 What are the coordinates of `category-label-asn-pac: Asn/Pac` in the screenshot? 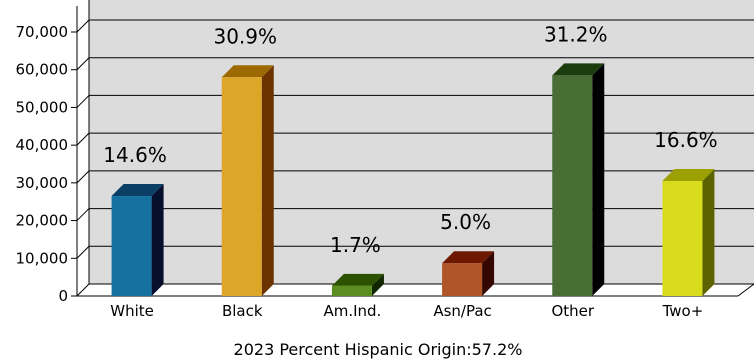 It's located at (462, 311).